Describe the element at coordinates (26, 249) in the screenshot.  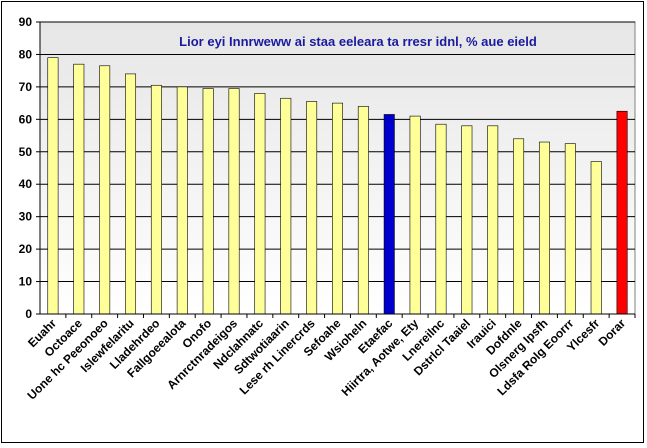
I see `y-tick-label: 20` at that location.